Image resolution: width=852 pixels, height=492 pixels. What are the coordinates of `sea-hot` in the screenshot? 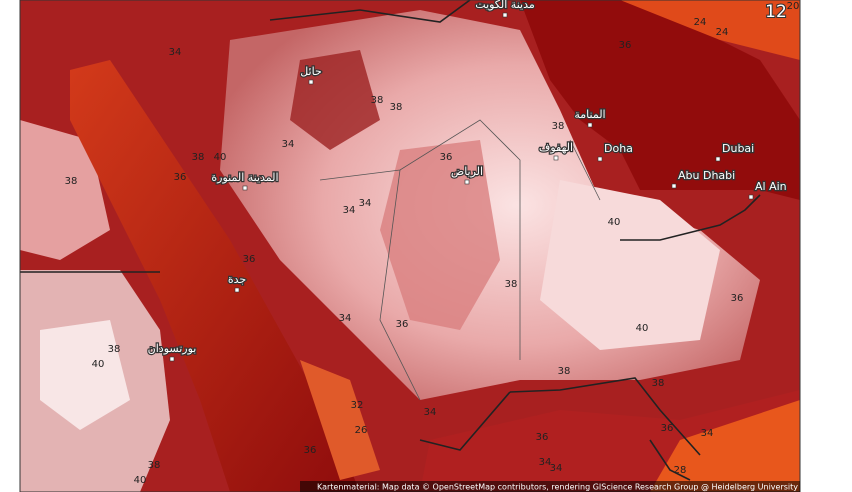 It's located at (725, 446).